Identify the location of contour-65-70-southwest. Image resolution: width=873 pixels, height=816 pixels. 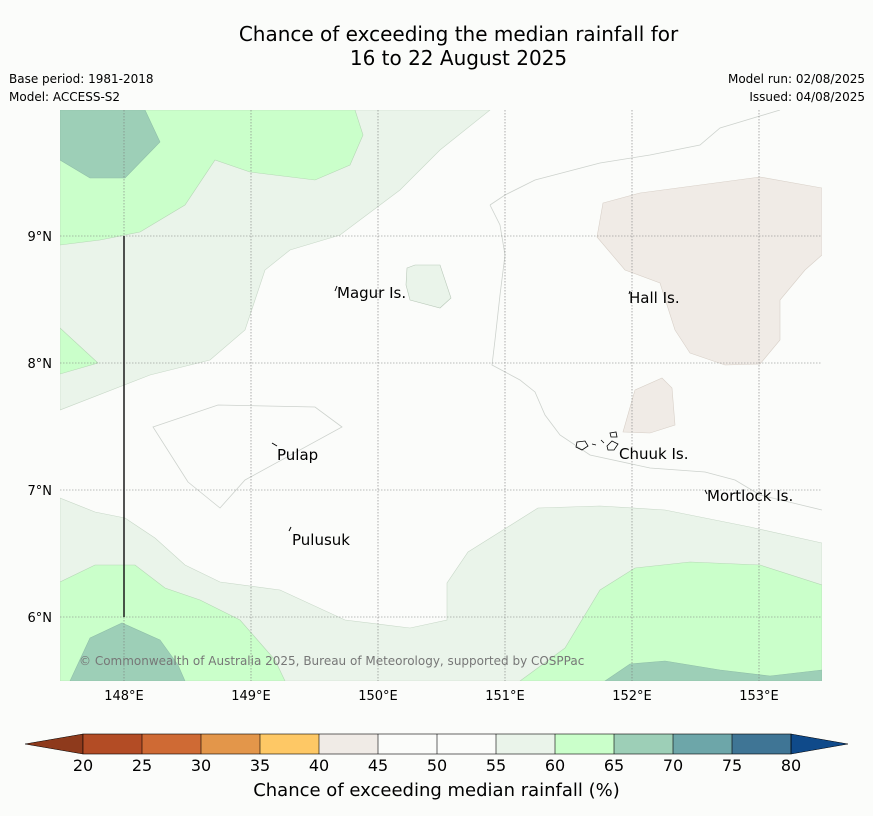
(127, 651).